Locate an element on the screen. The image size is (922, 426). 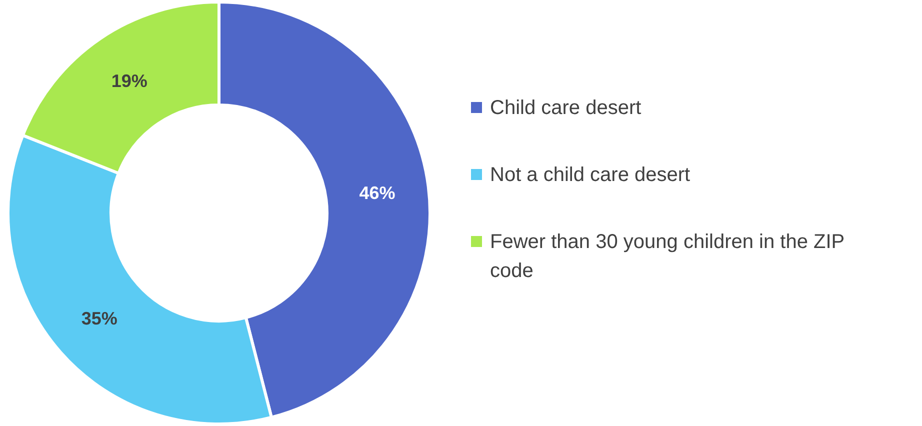
data-label: 46% is located at coordinates (377, 193).